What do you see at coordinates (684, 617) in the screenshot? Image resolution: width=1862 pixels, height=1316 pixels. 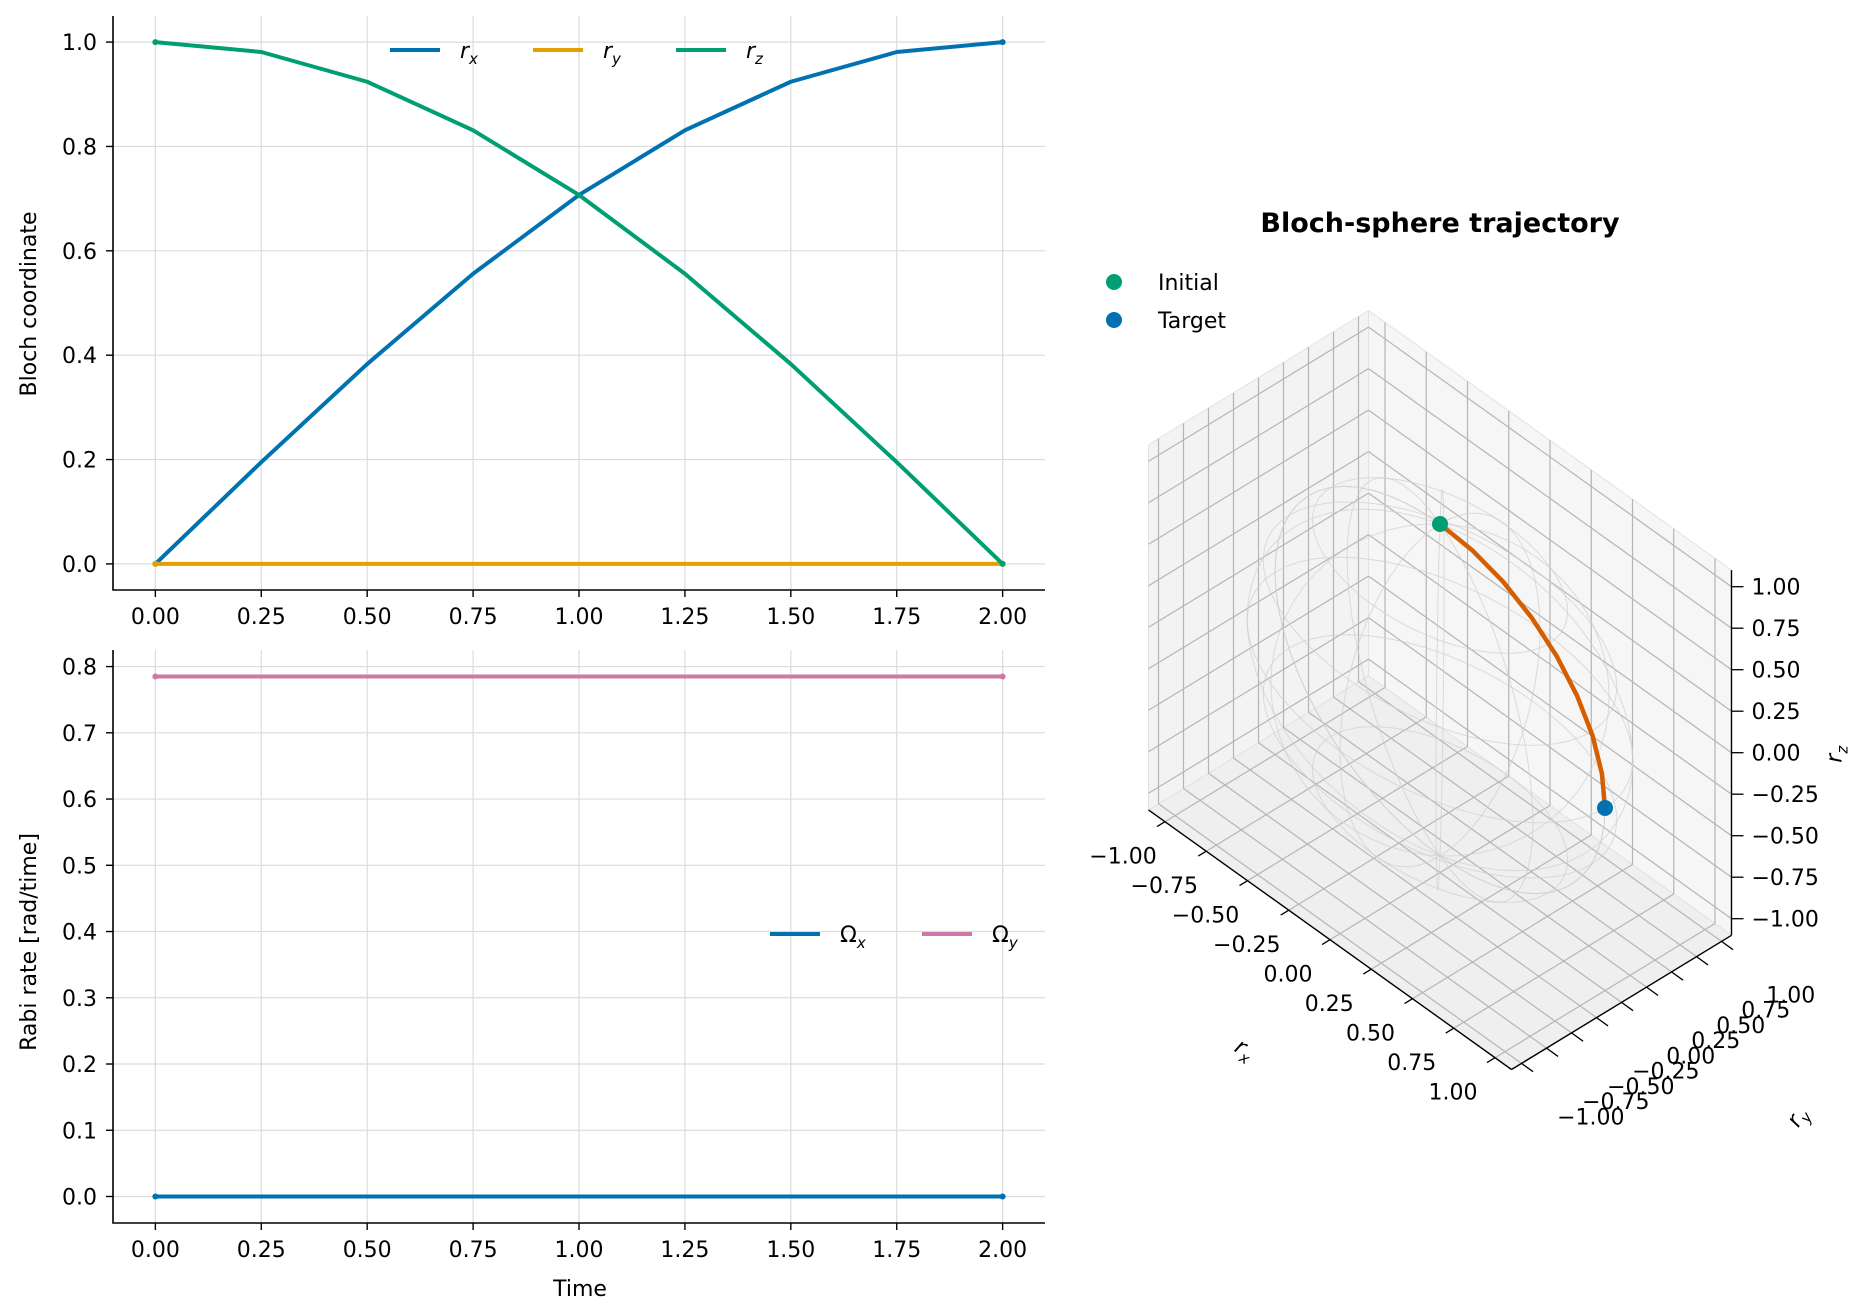 I see `x-tick-label: 1.25` at bounding box center [684, 617].